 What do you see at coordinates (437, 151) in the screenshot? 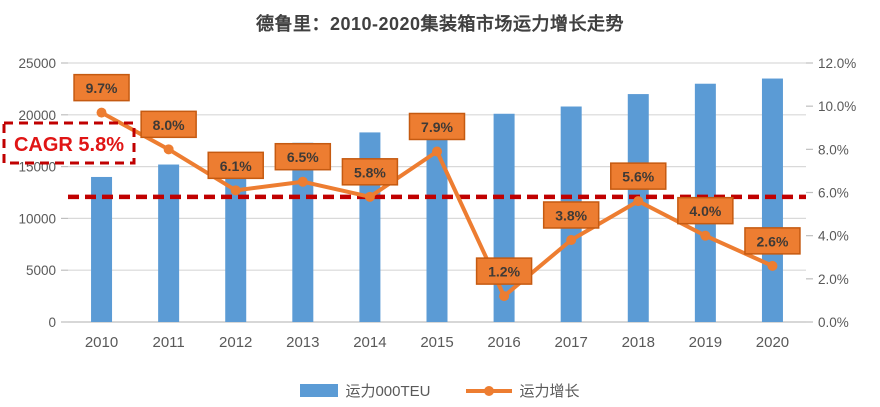
I see `growth-point-2015` at bounding box center [437, 151].